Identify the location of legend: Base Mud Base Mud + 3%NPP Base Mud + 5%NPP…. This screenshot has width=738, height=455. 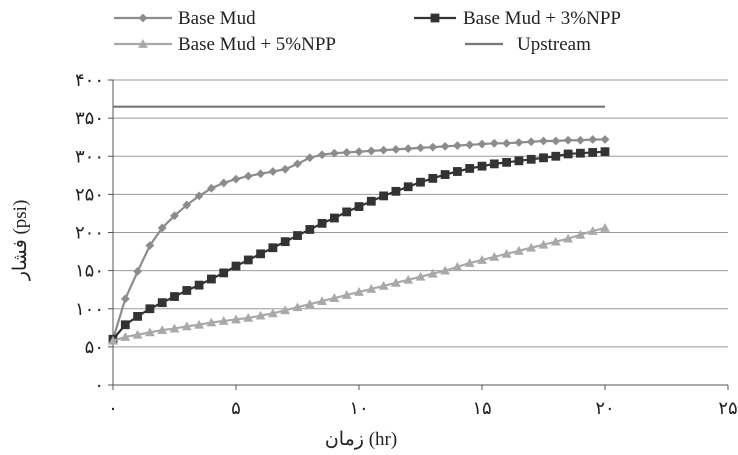
(367, 31).